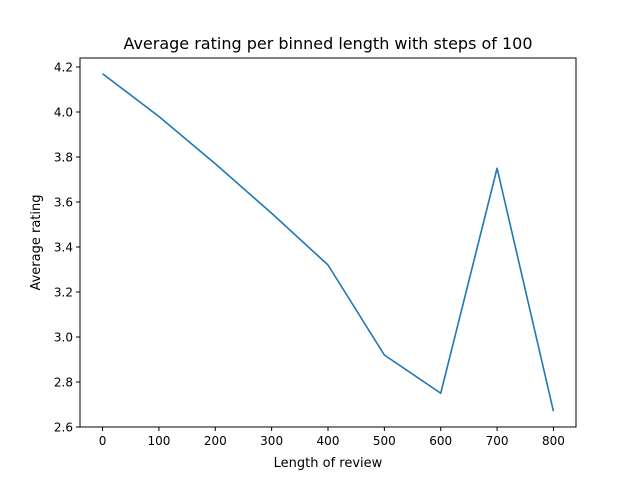  I want to click on y-tick-label: 3.8, so click(63, 158).